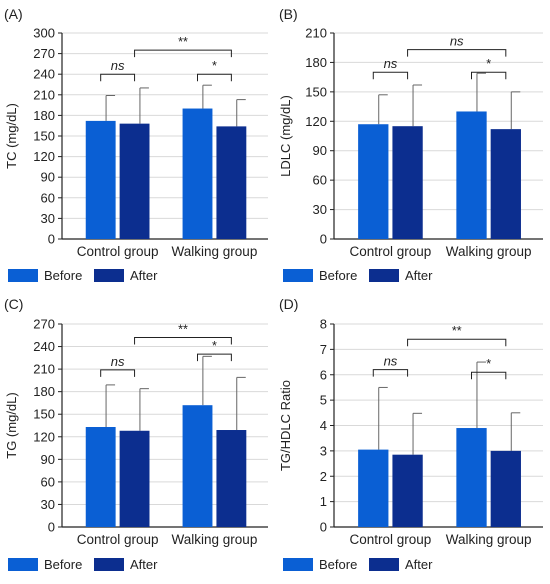 The height and width of the screenshot is (584, 550). Describe the element at coordinates (323, 400) in the screenshot. I see `y-tick-label: 5` at that location.